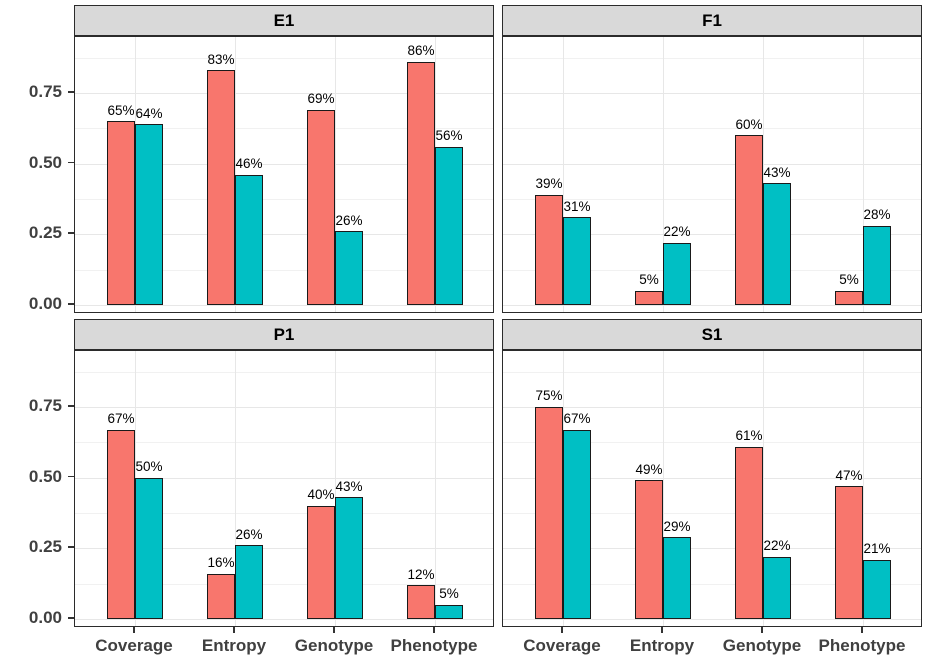 This screenshot has width=928, height=661. Describe the element at coordinates (677, 232) in the screenshot. I see `bar-value-label: 22%` at that location.